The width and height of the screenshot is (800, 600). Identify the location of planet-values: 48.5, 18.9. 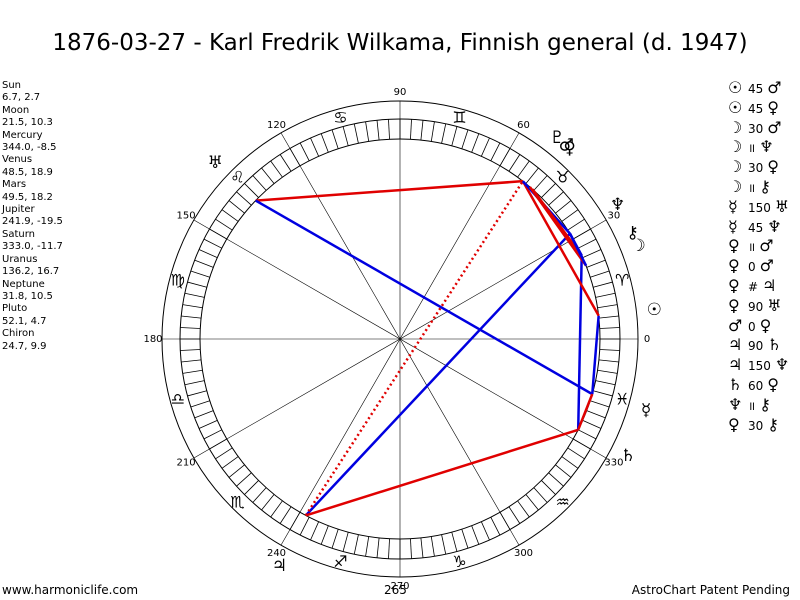
(27, 172).